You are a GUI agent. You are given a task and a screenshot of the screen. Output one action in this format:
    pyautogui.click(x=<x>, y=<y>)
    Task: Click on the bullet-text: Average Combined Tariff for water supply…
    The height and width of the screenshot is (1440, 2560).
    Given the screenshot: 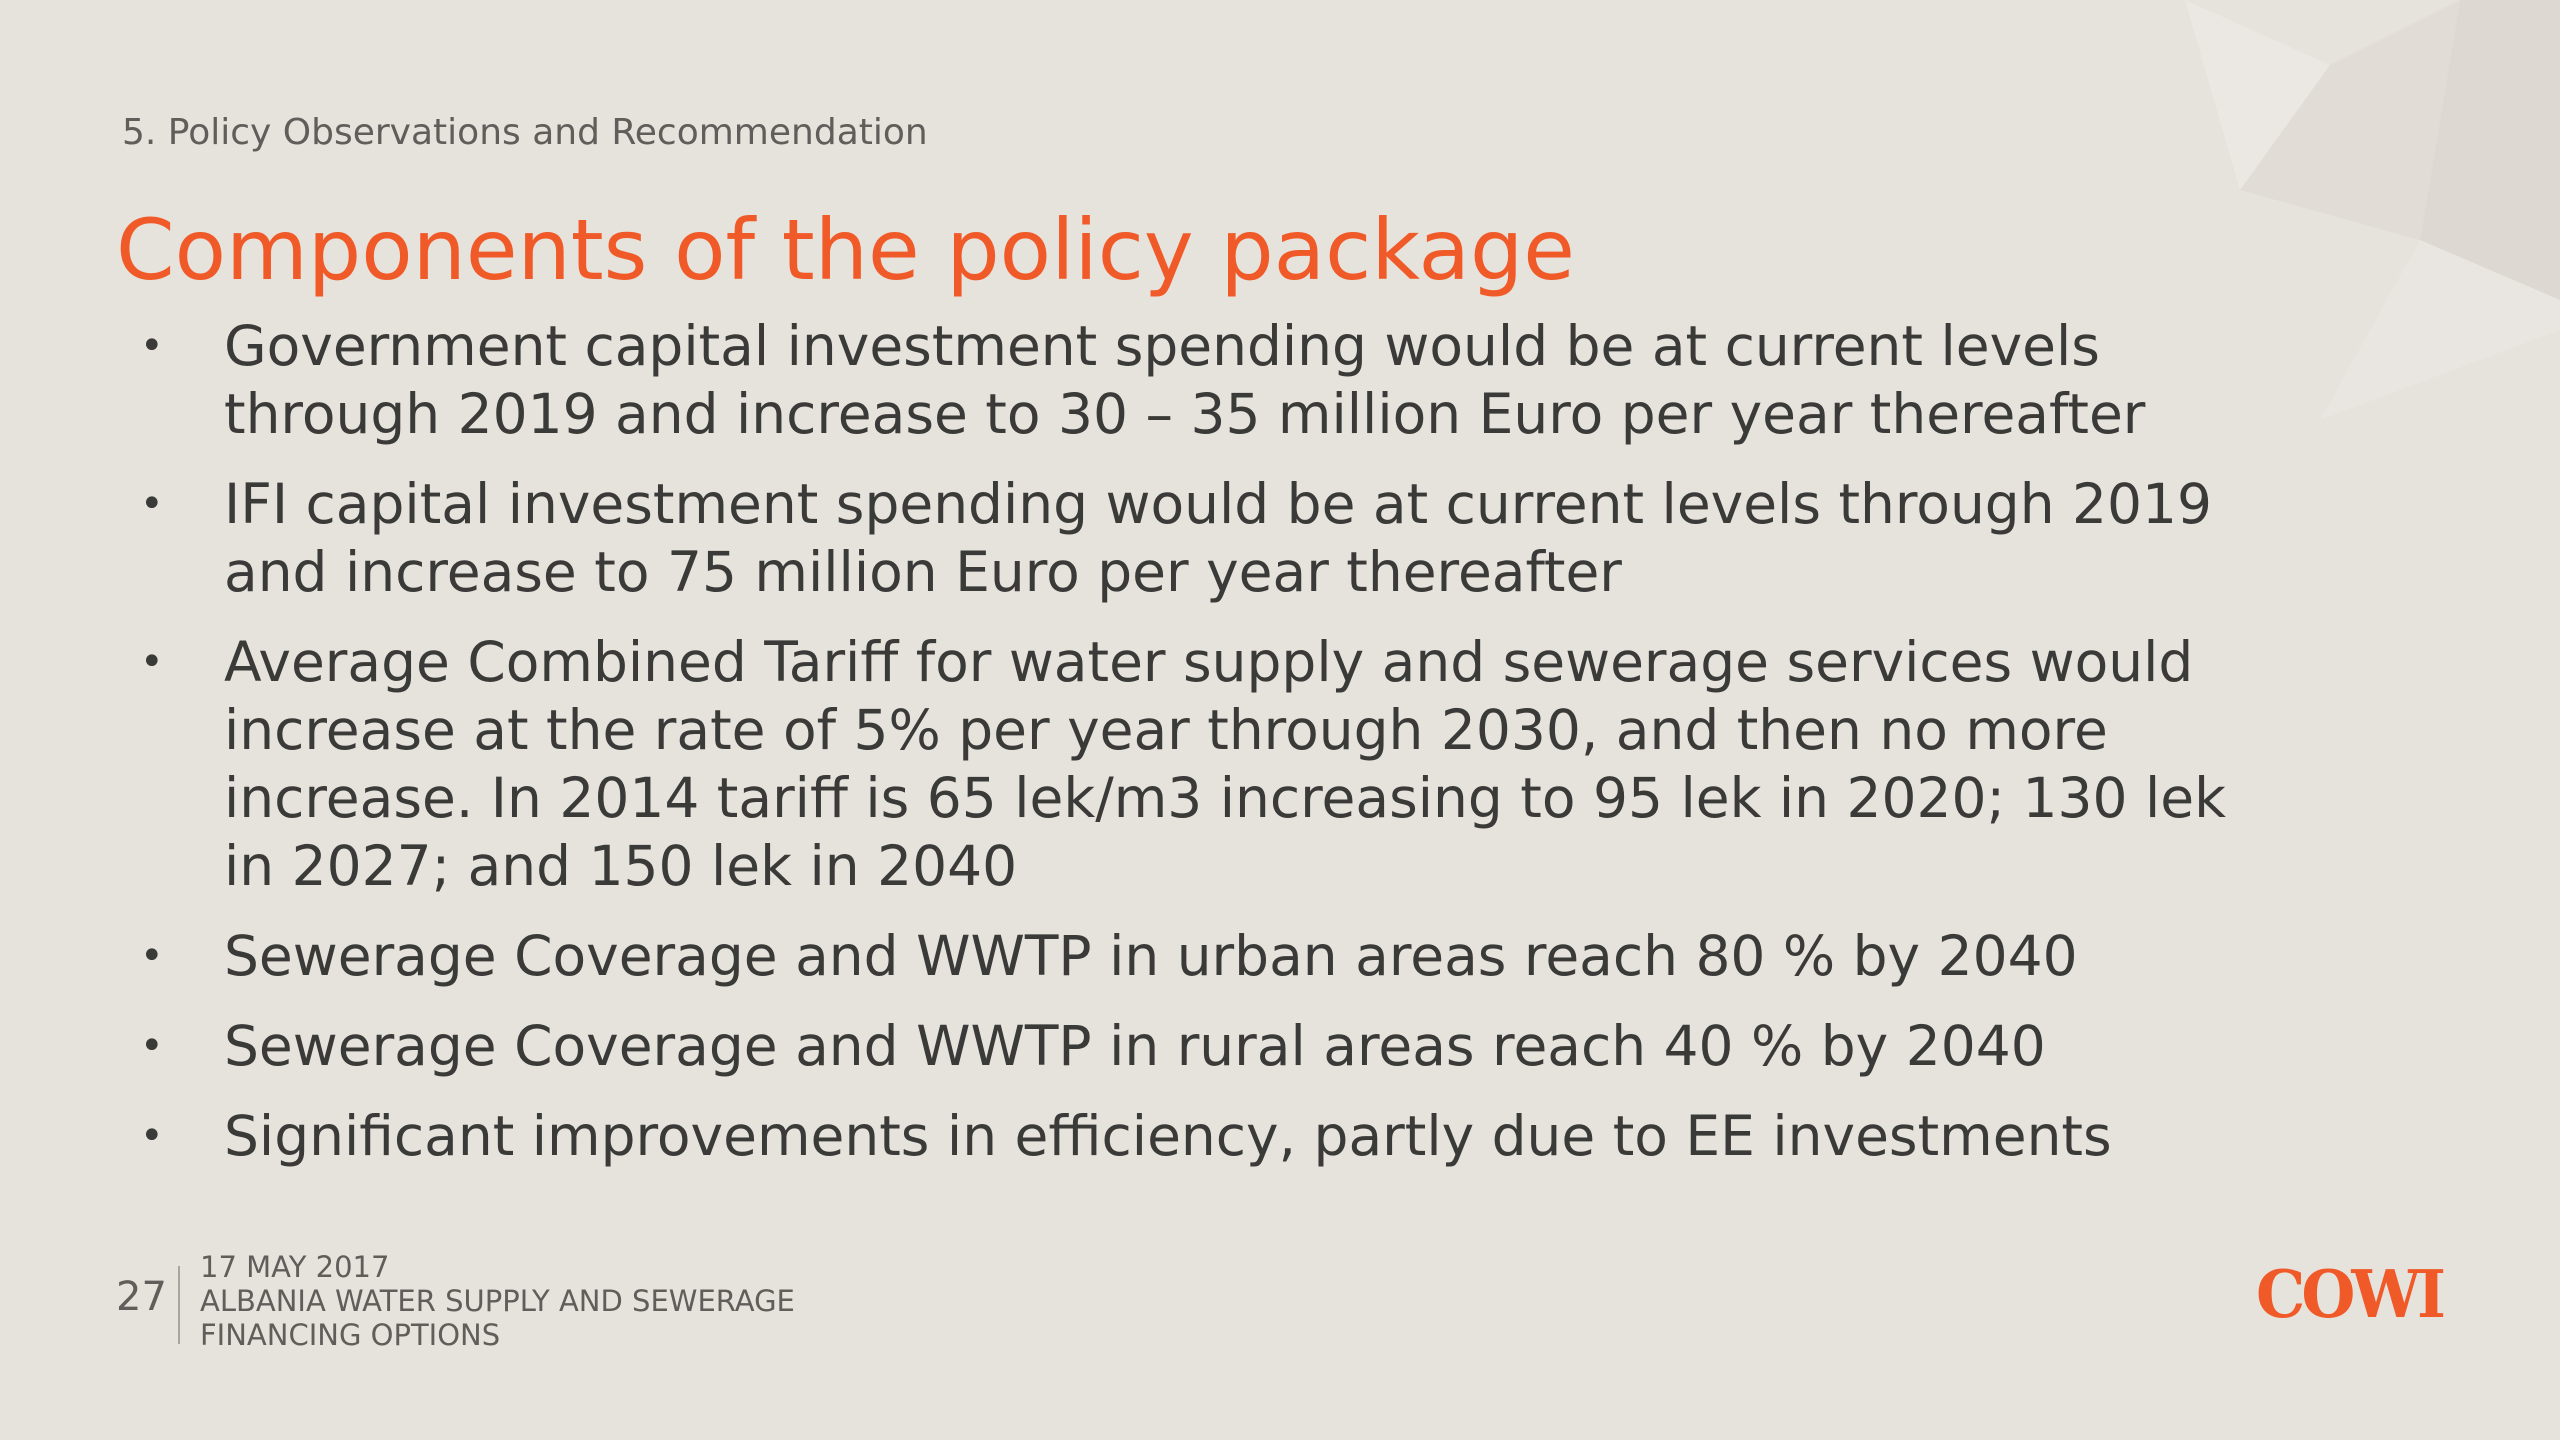 What is the action you would take?
    pyautogui.click(x=1225, y=764)
    